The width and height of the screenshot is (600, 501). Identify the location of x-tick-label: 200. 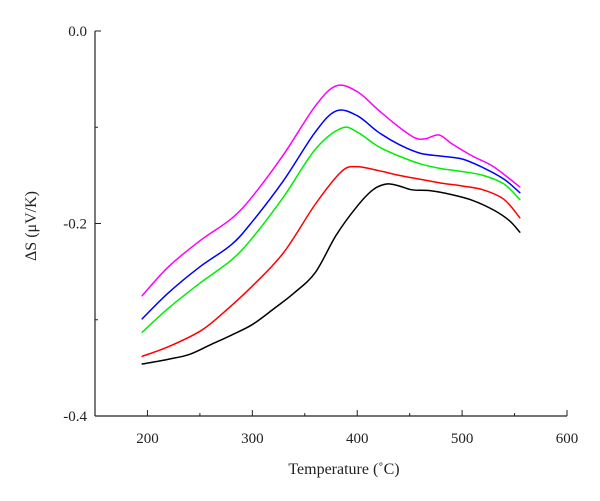
(147, 439).